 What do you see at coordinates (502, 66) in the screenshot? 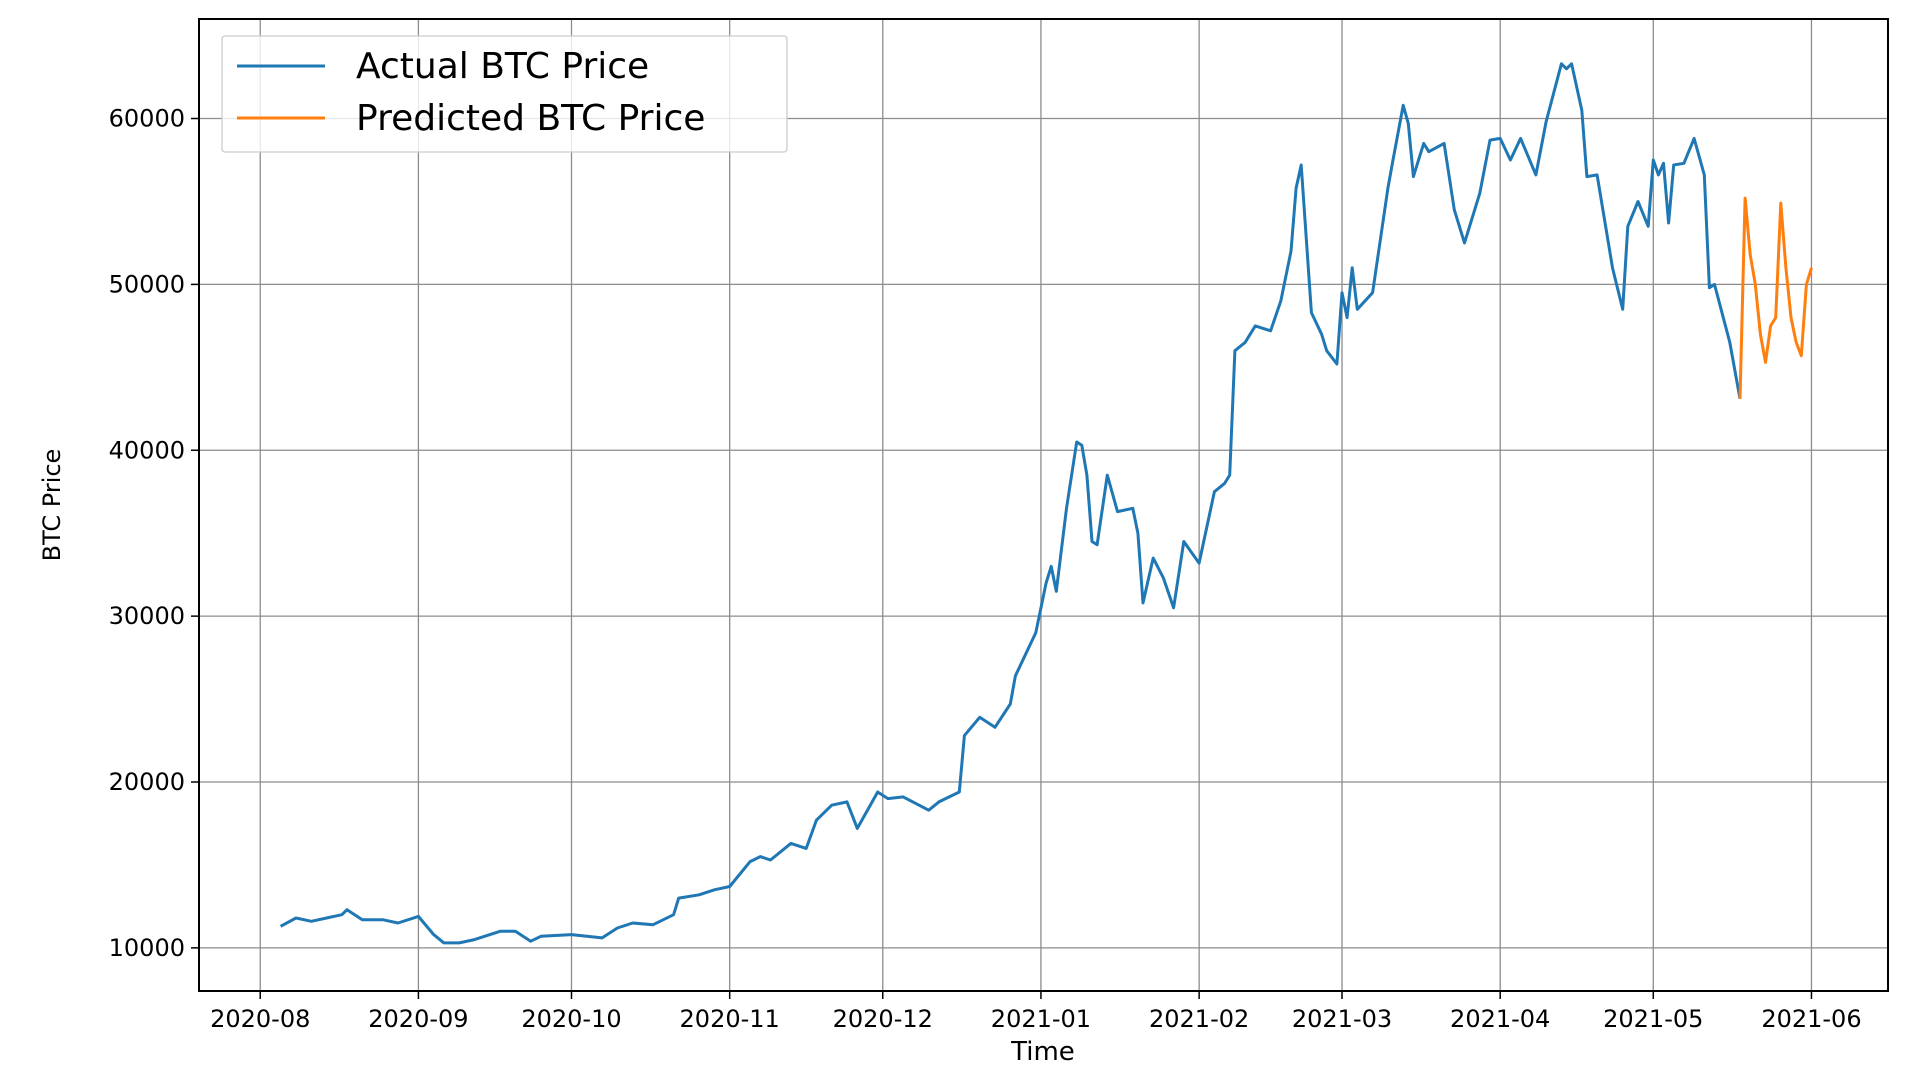
I see `legend-label: Actual BTC Price` at bounding box center [502, 66].